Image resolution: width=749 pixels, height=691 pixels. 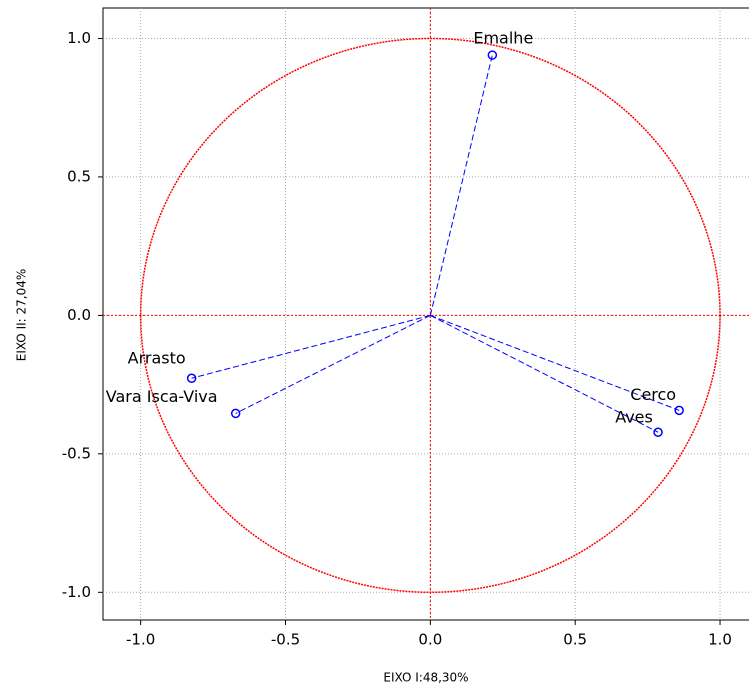 What do you see at coordinates (157, 358) in the screenshot?
I see `point-label: Arrasto` at bounding box center [157, 358].